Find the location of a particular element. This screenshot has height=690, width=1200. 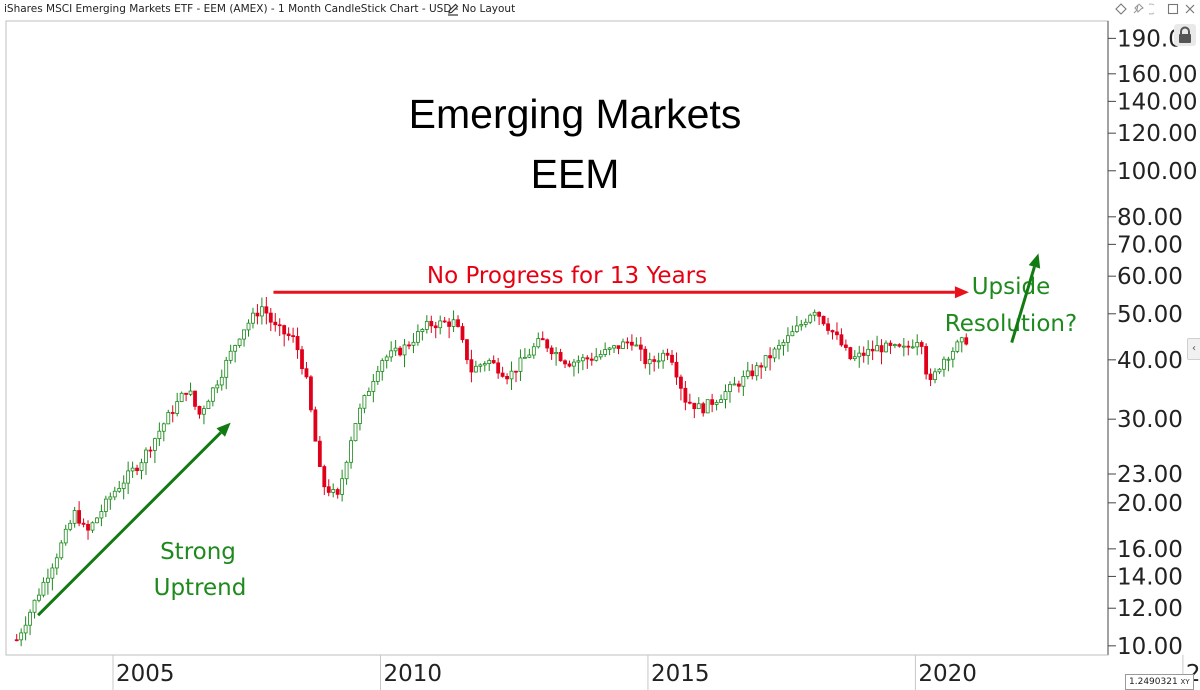

price-tick-label: 30.00 is located at coordinates (1150, 420).